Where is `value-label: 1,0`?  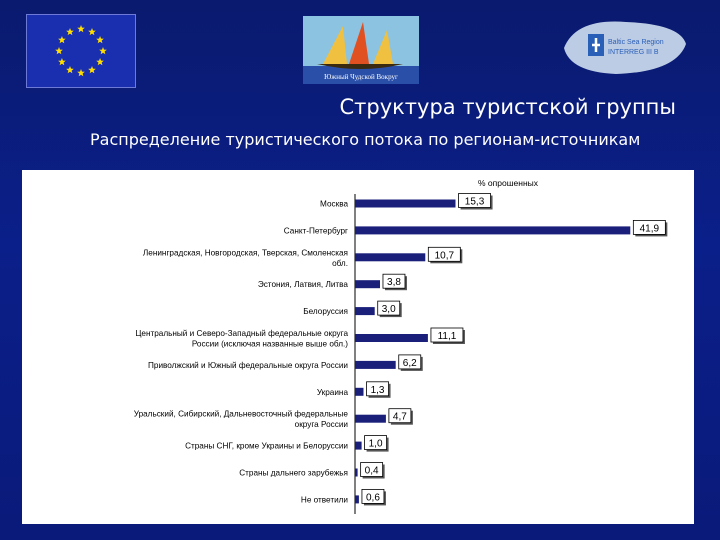 value-label: 1,0 is located at coordinates (376, 444).